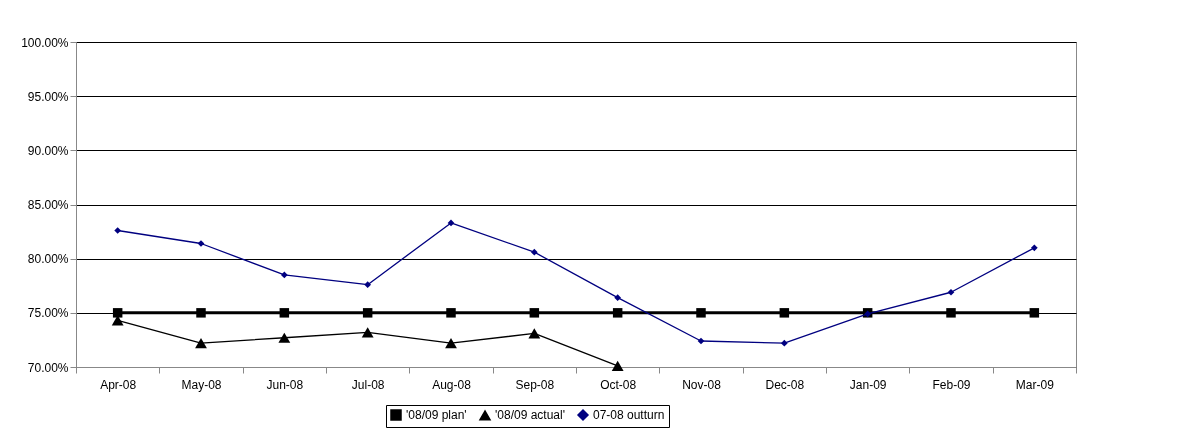 The height and width of the screenshot is (443, 1197). I want to click on x-tick-label: Jul-08, so click(368, 384).